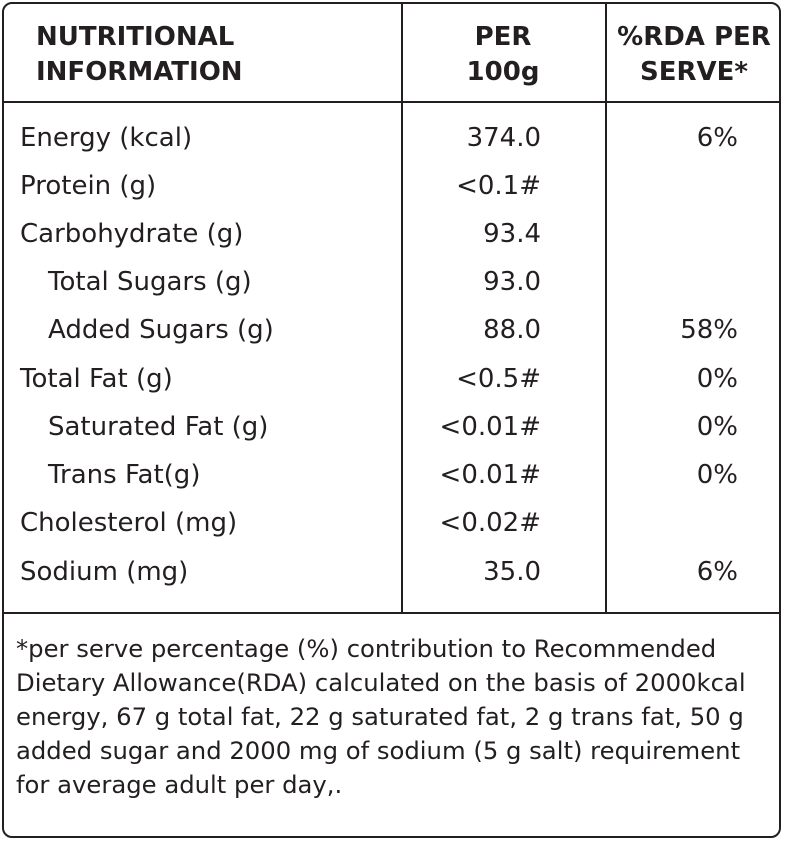 This screenshot has height=843, width=787. Describe the element at coordinates (150, 282) in the screenshot. I see `nutrient-name: Total Sugars (g)` at that location.